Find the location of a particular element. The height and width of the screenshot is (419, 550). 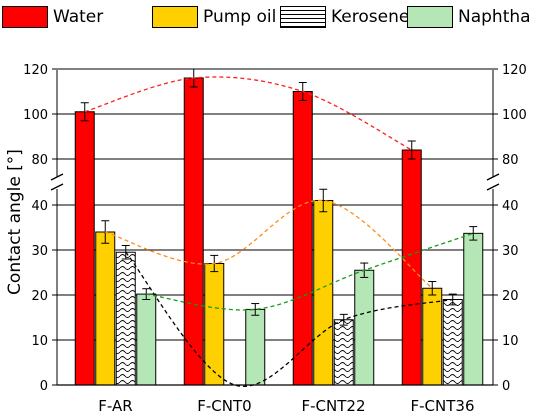

legend-label-kerosene: Kerosene is located at coordinates (370, 17).